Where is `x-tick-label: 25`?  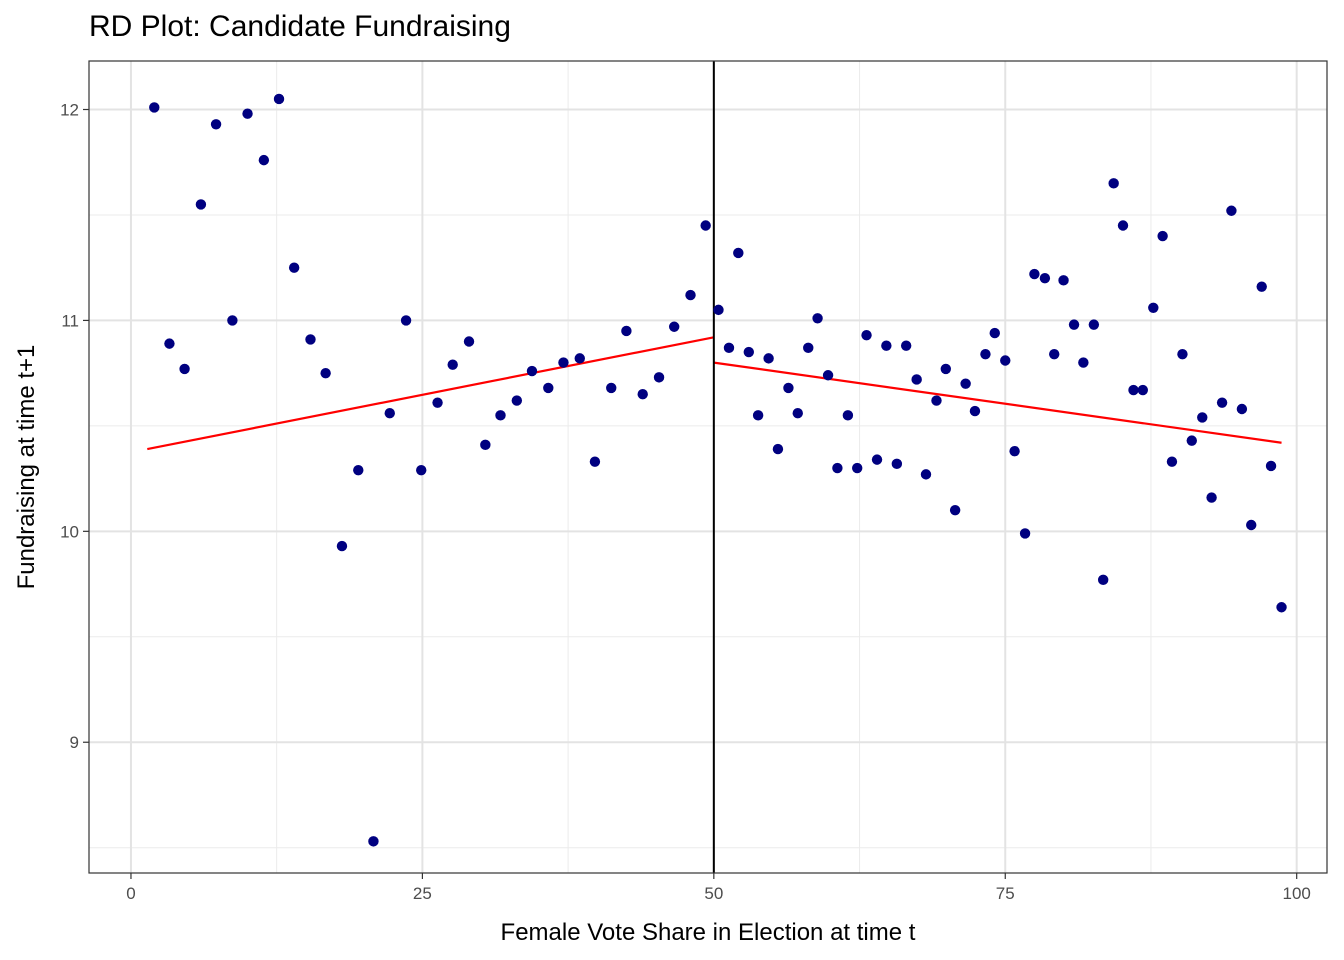
x-tick-label: 25 is located at coordinates (422, 893).